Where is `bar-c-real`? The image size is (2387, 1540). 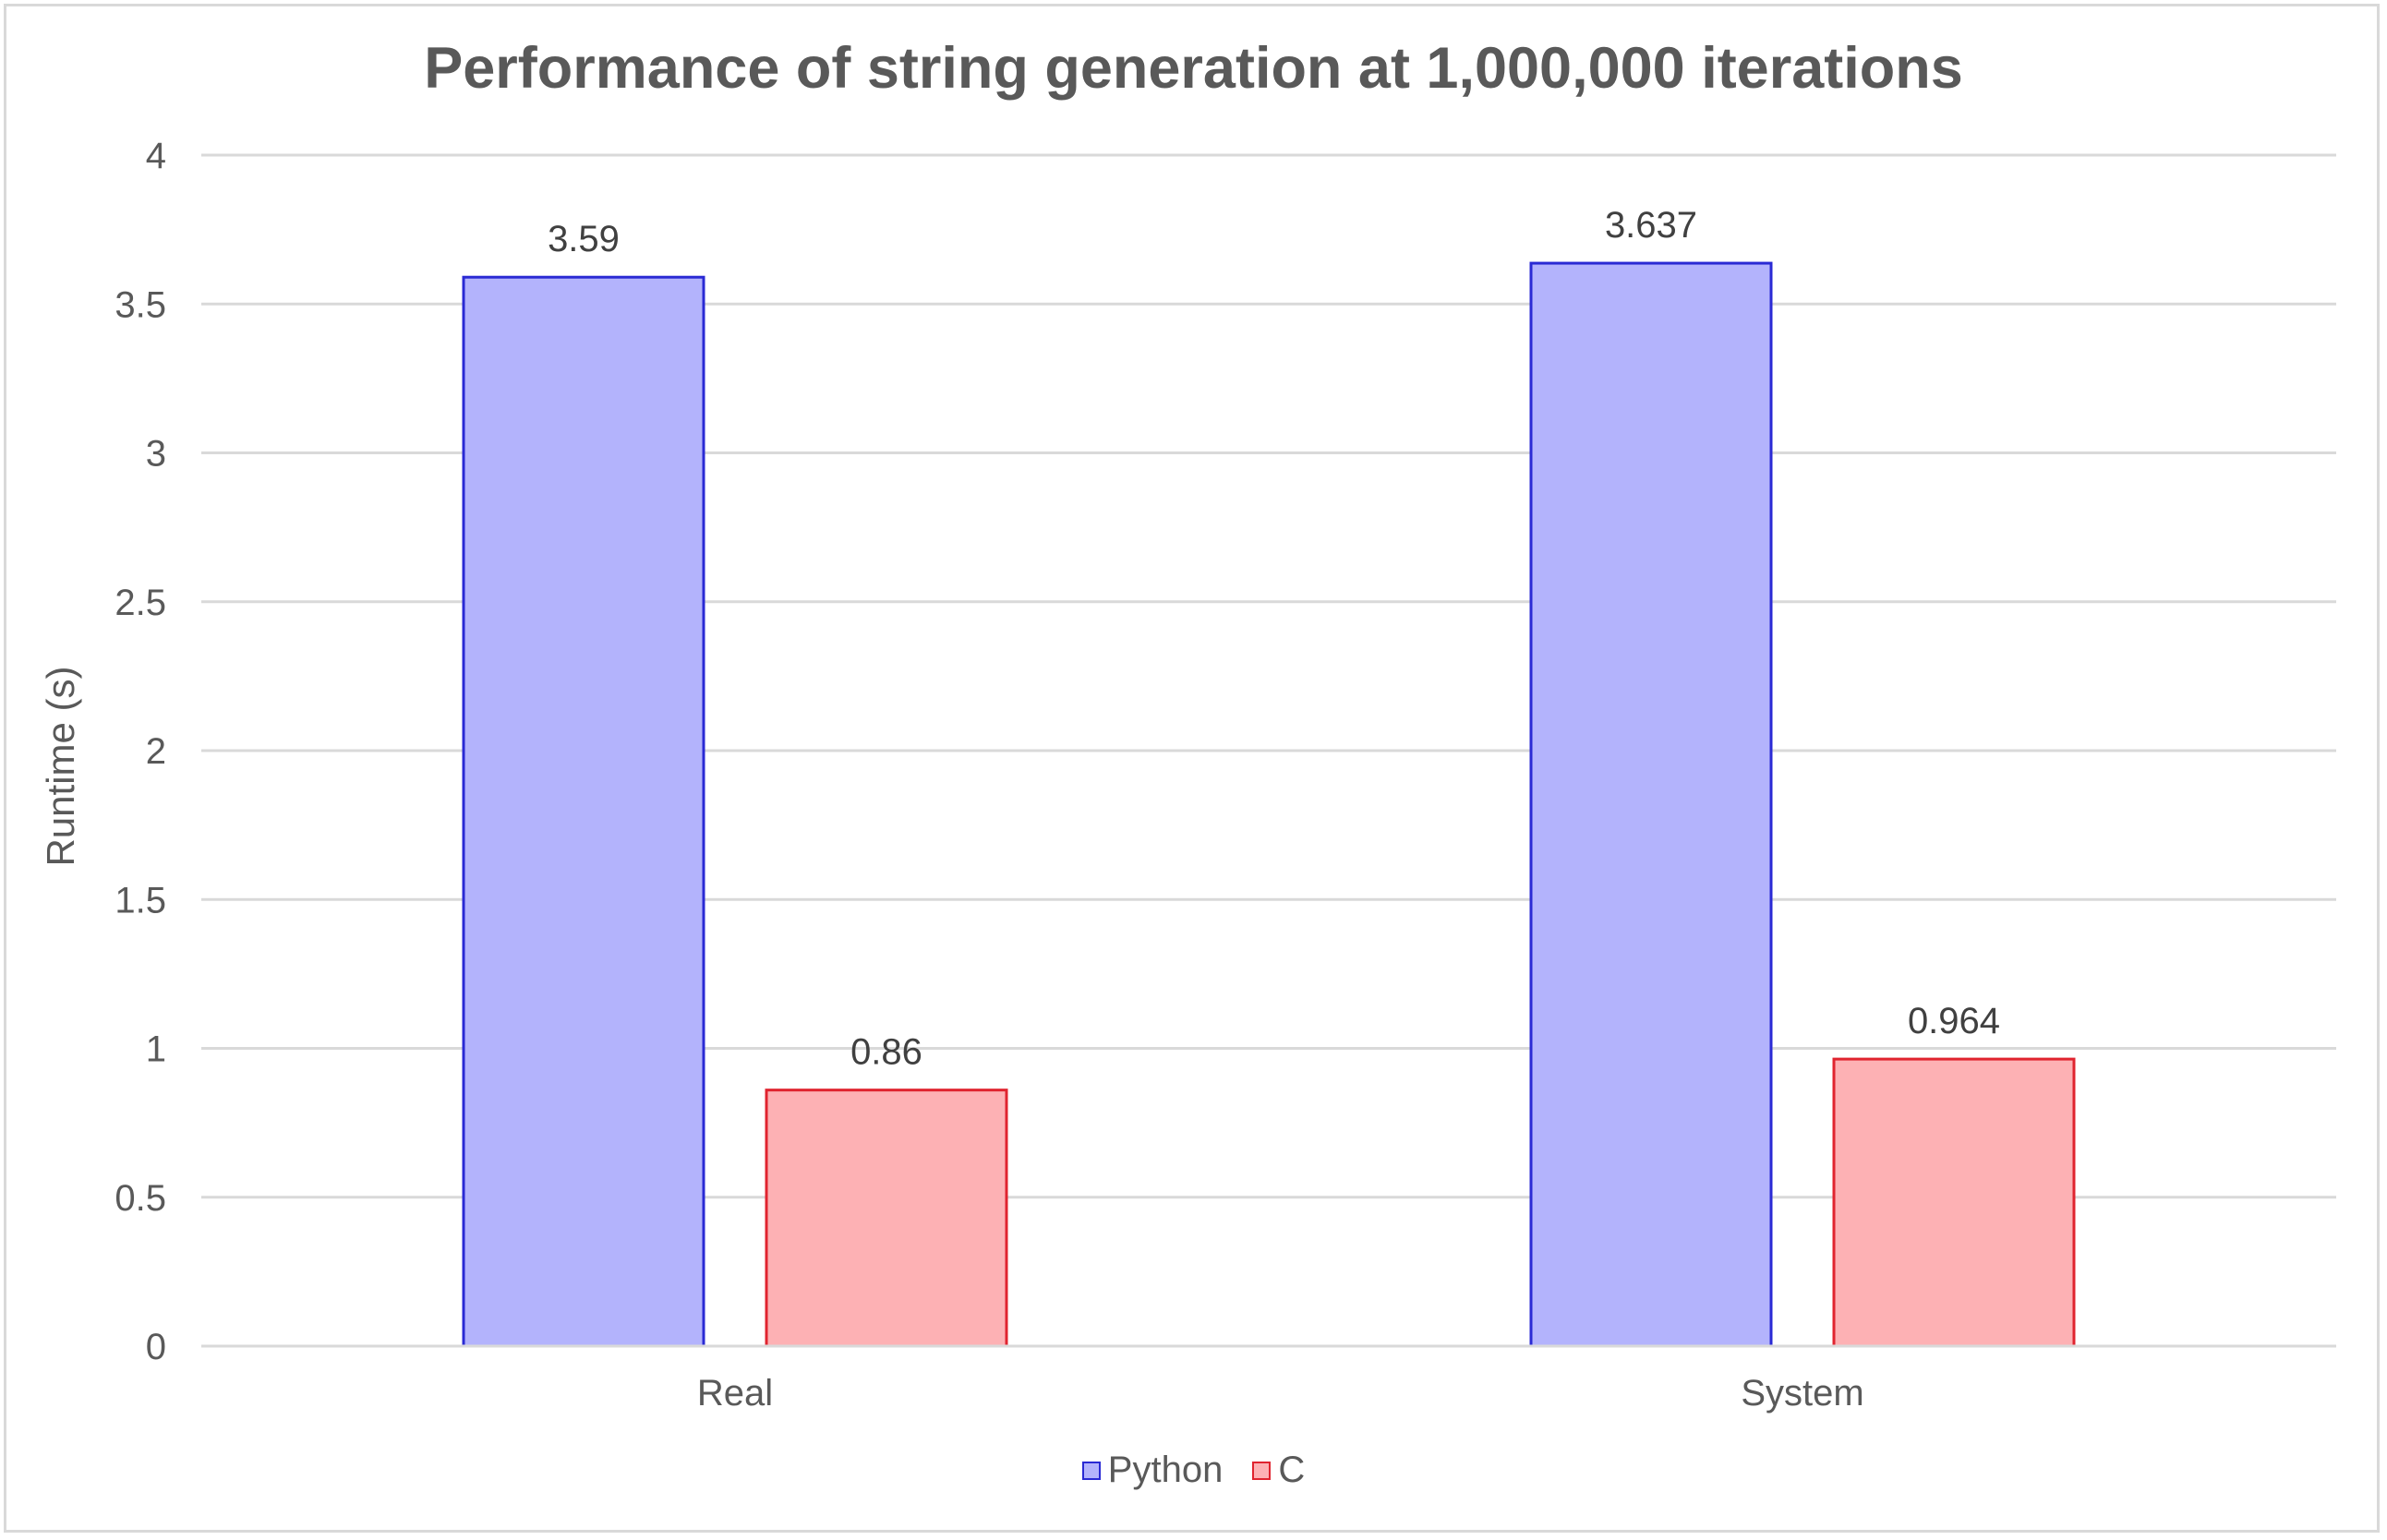
bar-c-real is located at coordinates (887, 1218).